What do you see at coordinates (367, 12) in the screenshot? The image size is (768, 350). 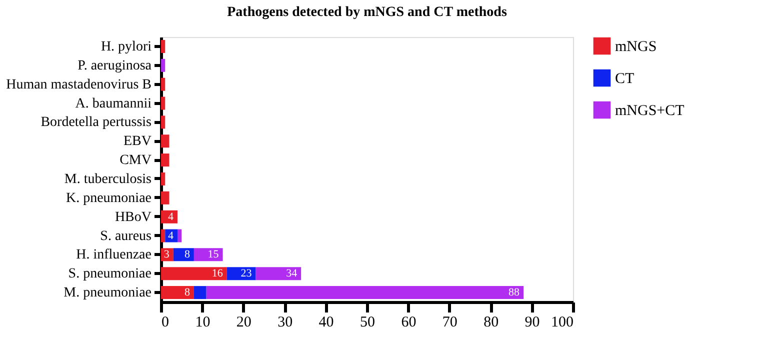 I see `chart-title: Pathogens detected by mNGS and CT methods` at bounding box center [367, 12].